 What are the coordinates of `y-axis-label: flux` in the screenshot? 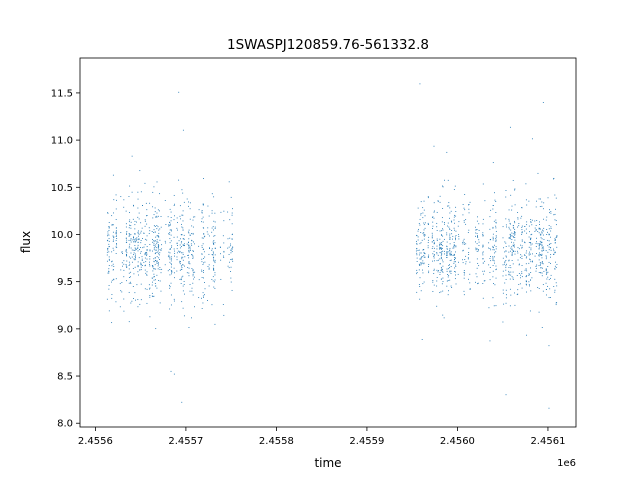 It's located at (26, 242).